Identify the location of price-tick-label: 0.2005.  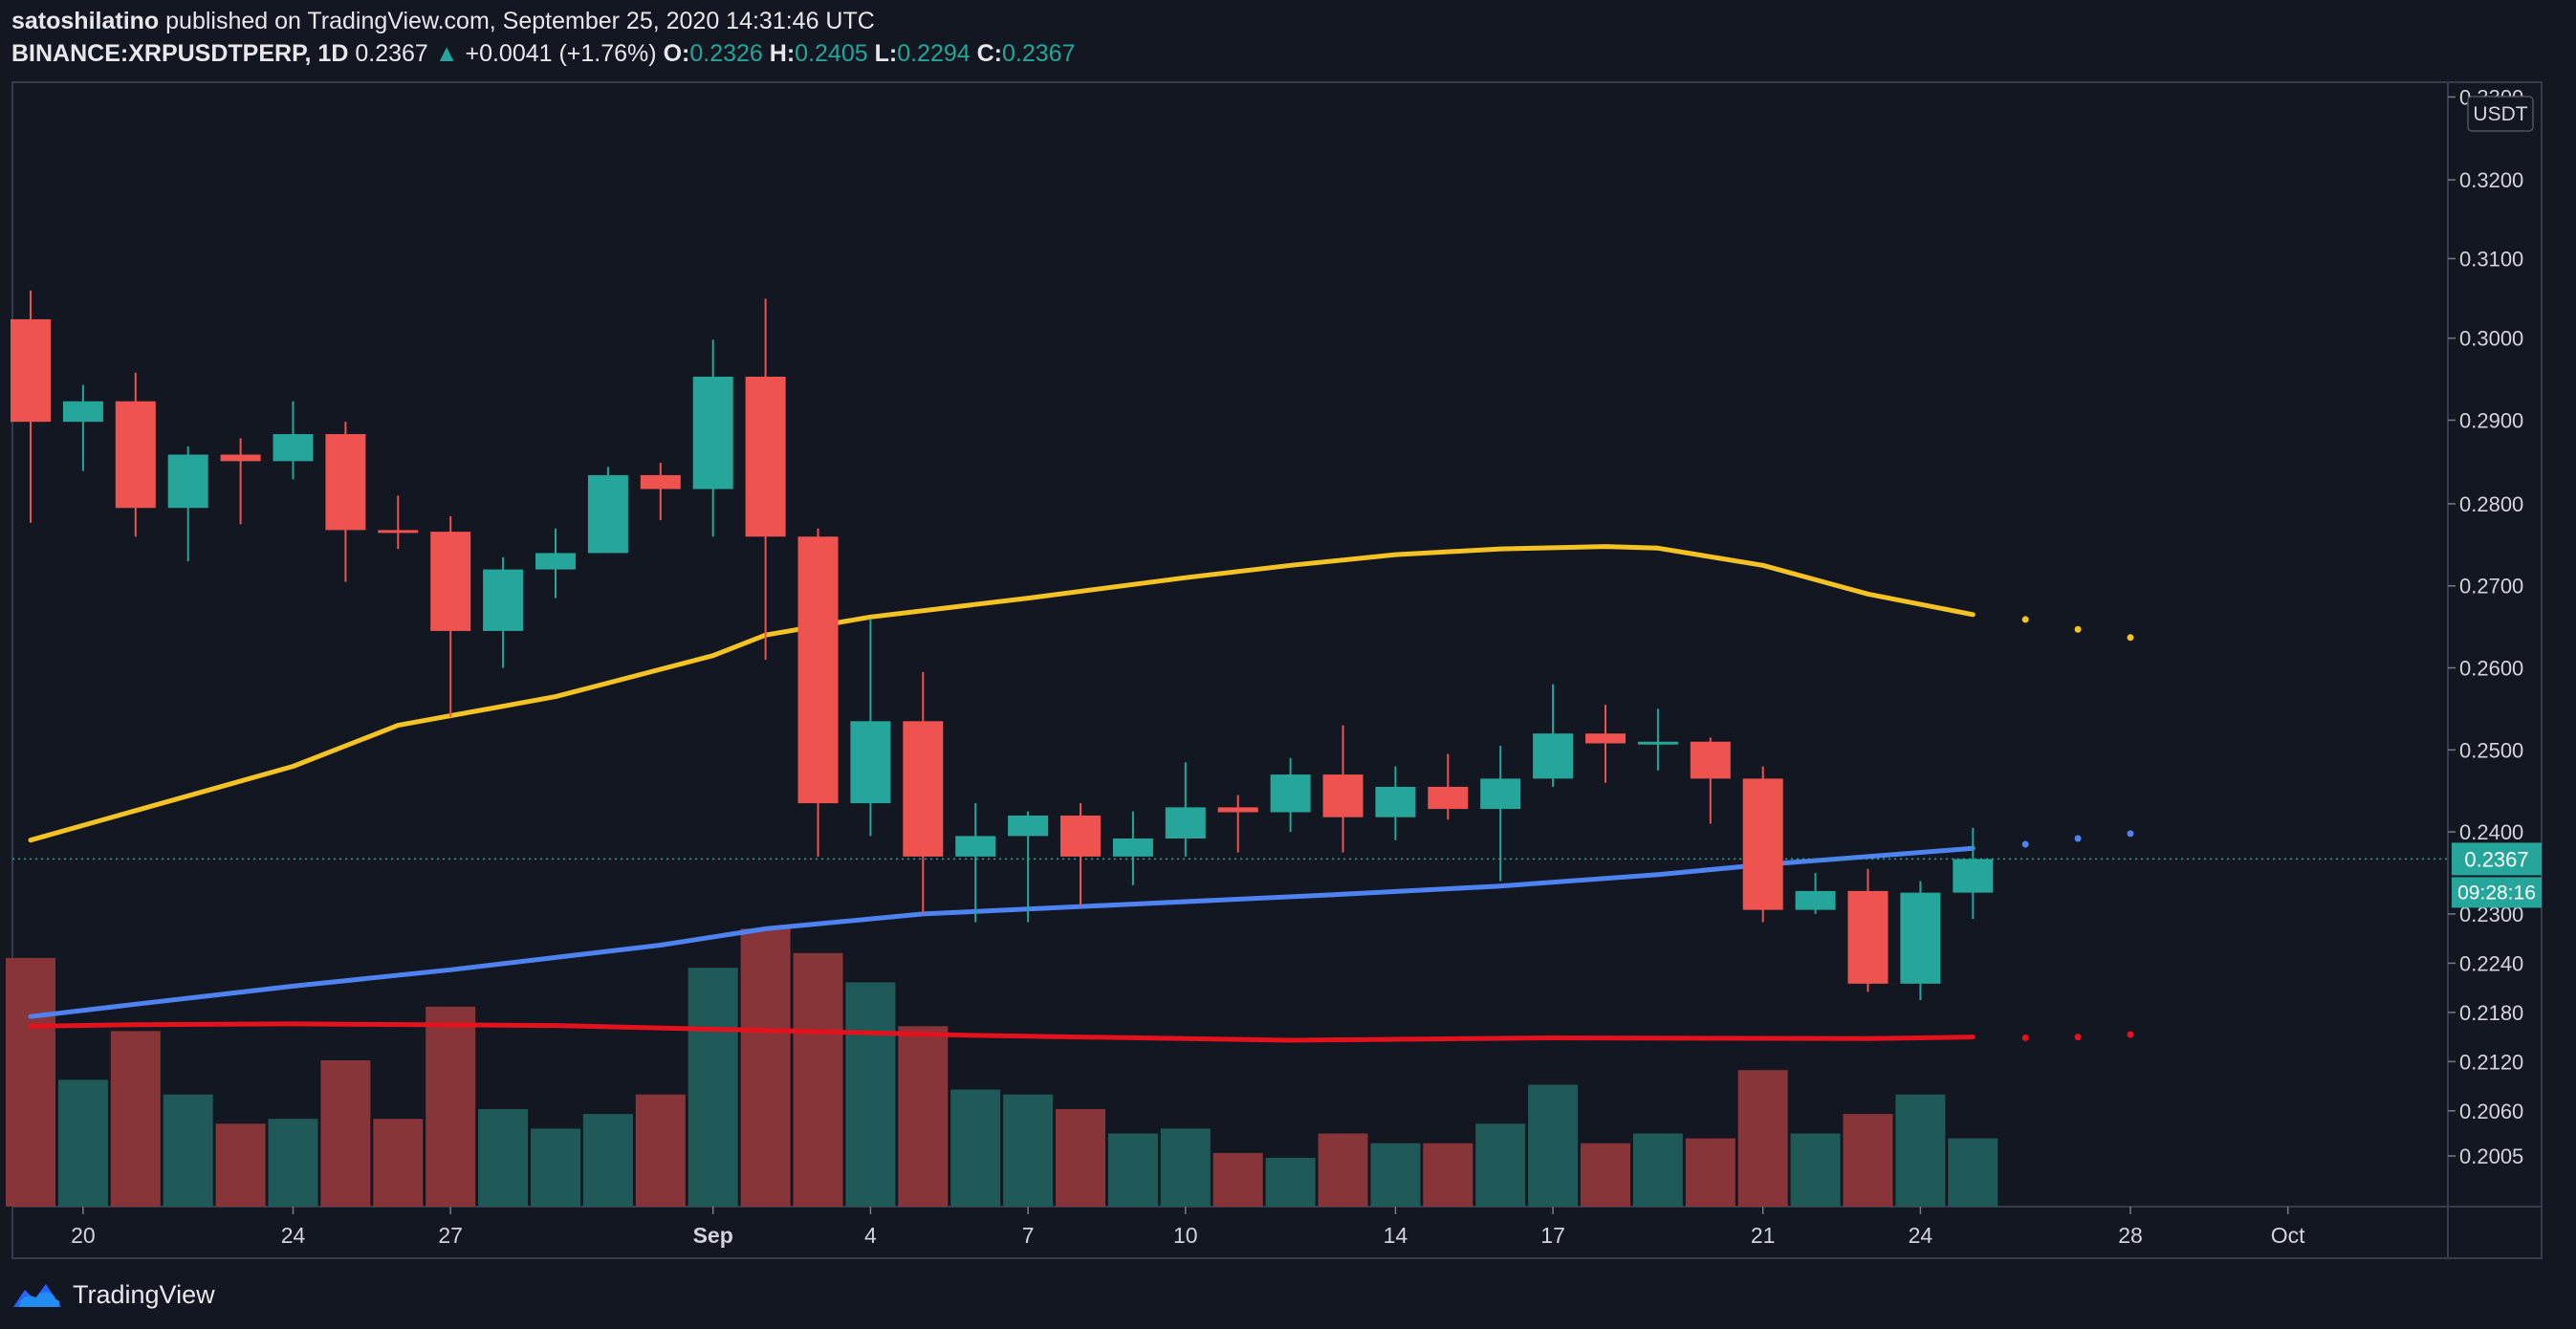
(2491, 1156).